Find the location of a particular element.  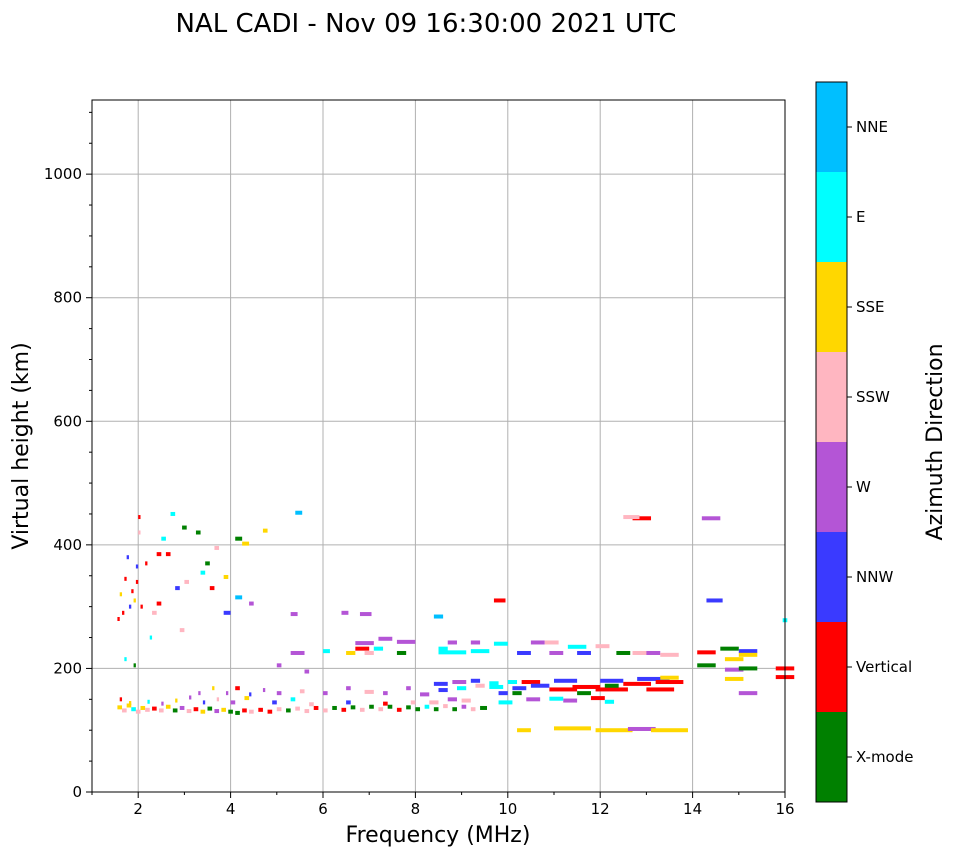

x-tick-label: 6 is located at coordinates (323, 809).